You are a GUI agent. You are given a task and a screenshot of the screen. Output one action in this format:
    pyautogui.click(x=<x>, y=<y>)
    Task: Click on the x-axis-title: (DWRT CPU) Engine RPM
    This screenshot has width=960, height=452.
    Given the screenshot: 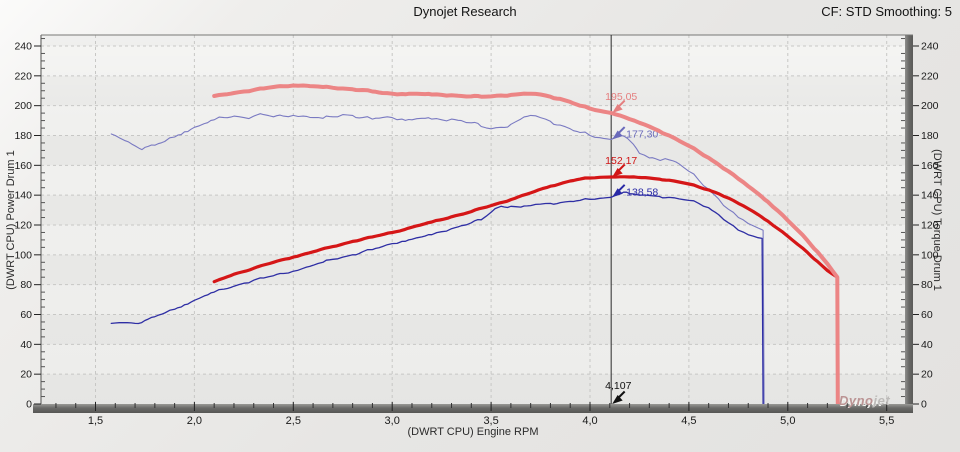 What is the action you would take?
    pyautogui.click(x=473, y=432)
    